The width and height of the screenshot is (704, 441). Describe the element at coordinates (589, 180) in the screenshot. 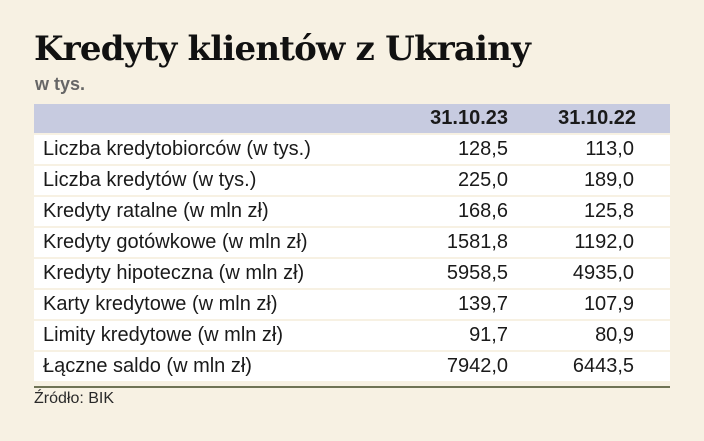

I see `value-31-10-22: 189,0` at that location.